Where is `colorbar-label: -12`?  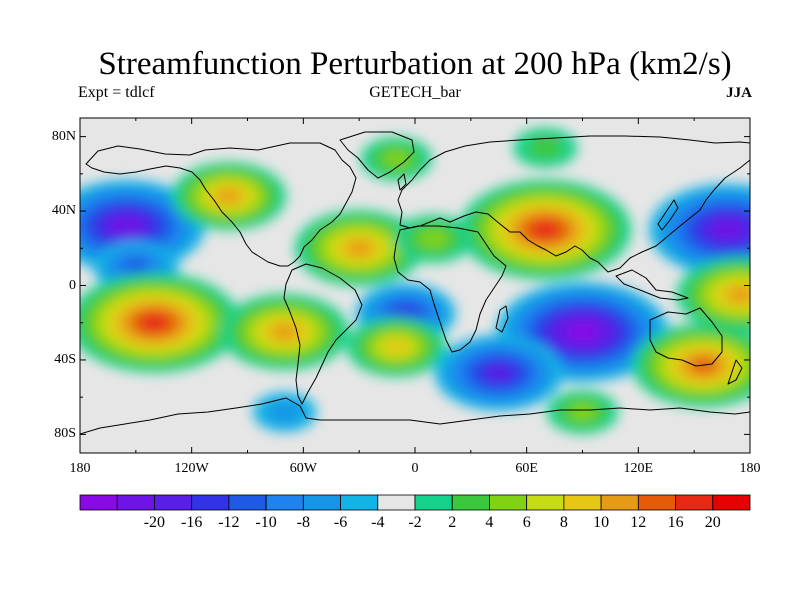
colorbar-label: -12 is located at coordinates (229, 522).